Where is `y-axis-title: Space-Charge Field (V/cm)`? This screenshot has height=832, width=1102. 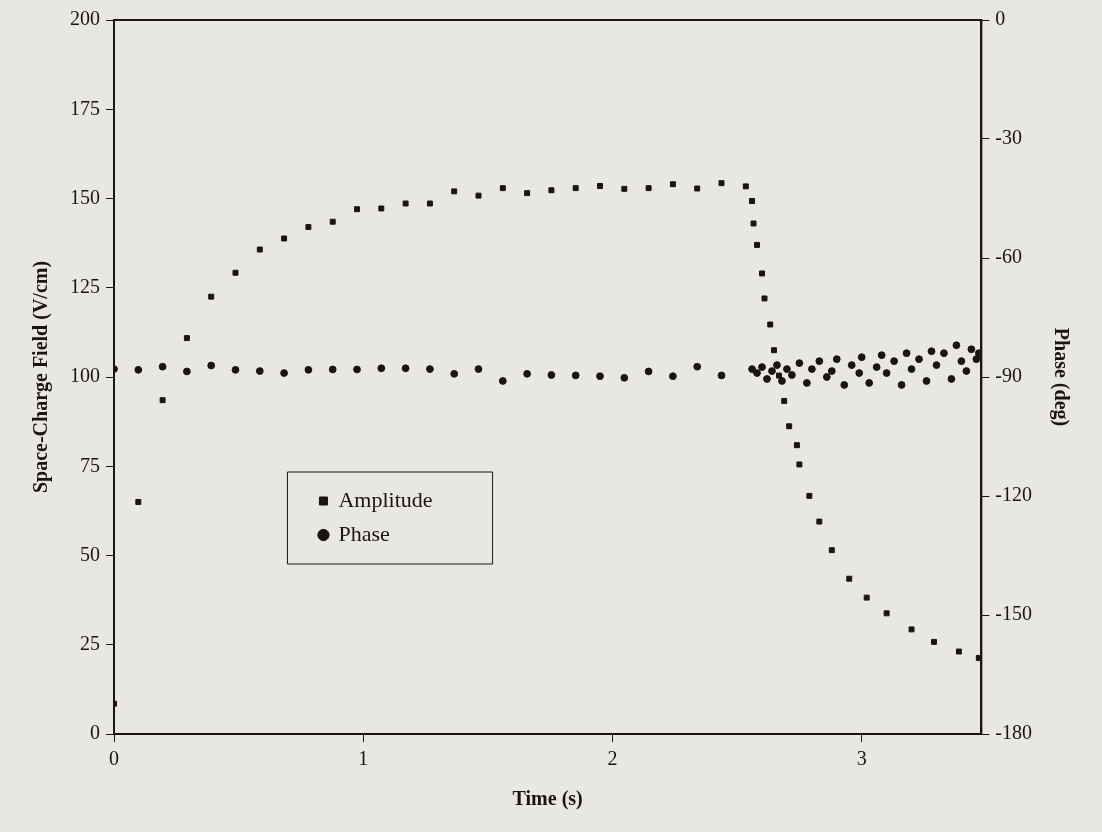 y-axis-title: Space-Charge Field (V/cm) is located at coordinates (41, 377).